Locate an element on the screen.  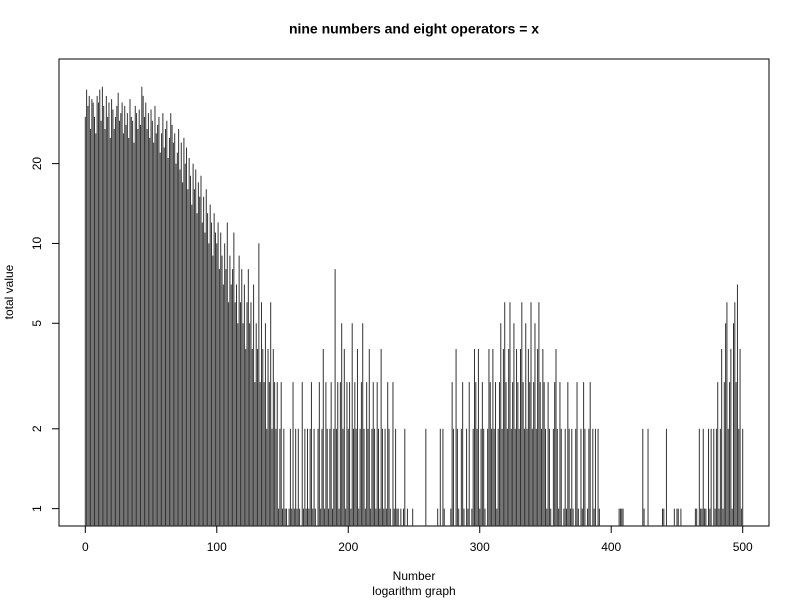
y-tick-label: 5 is located at coordinates (37, 323).